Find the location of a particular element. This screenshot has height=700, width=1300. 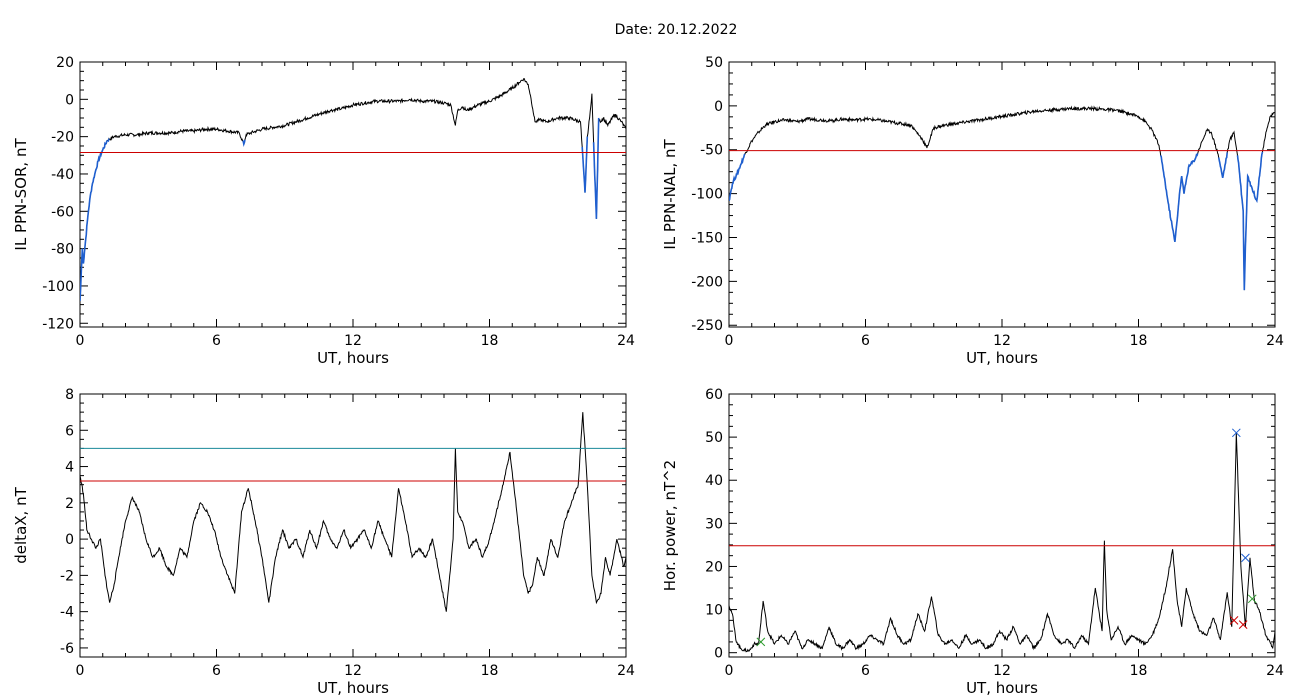

chart2-plot-area is located at coordinates (1002, 198).